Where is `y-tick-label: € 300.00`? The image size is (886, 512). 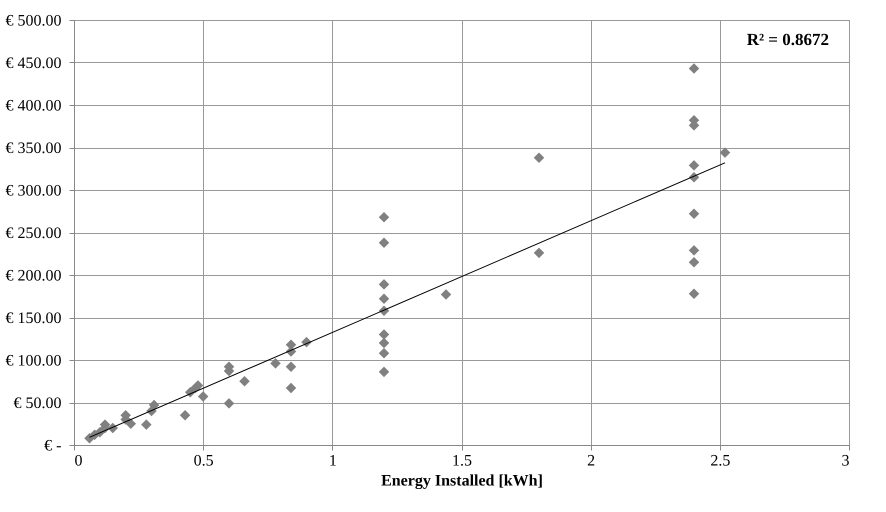
y-tick-label: € 300.00 is located at coordinates (34, 191).